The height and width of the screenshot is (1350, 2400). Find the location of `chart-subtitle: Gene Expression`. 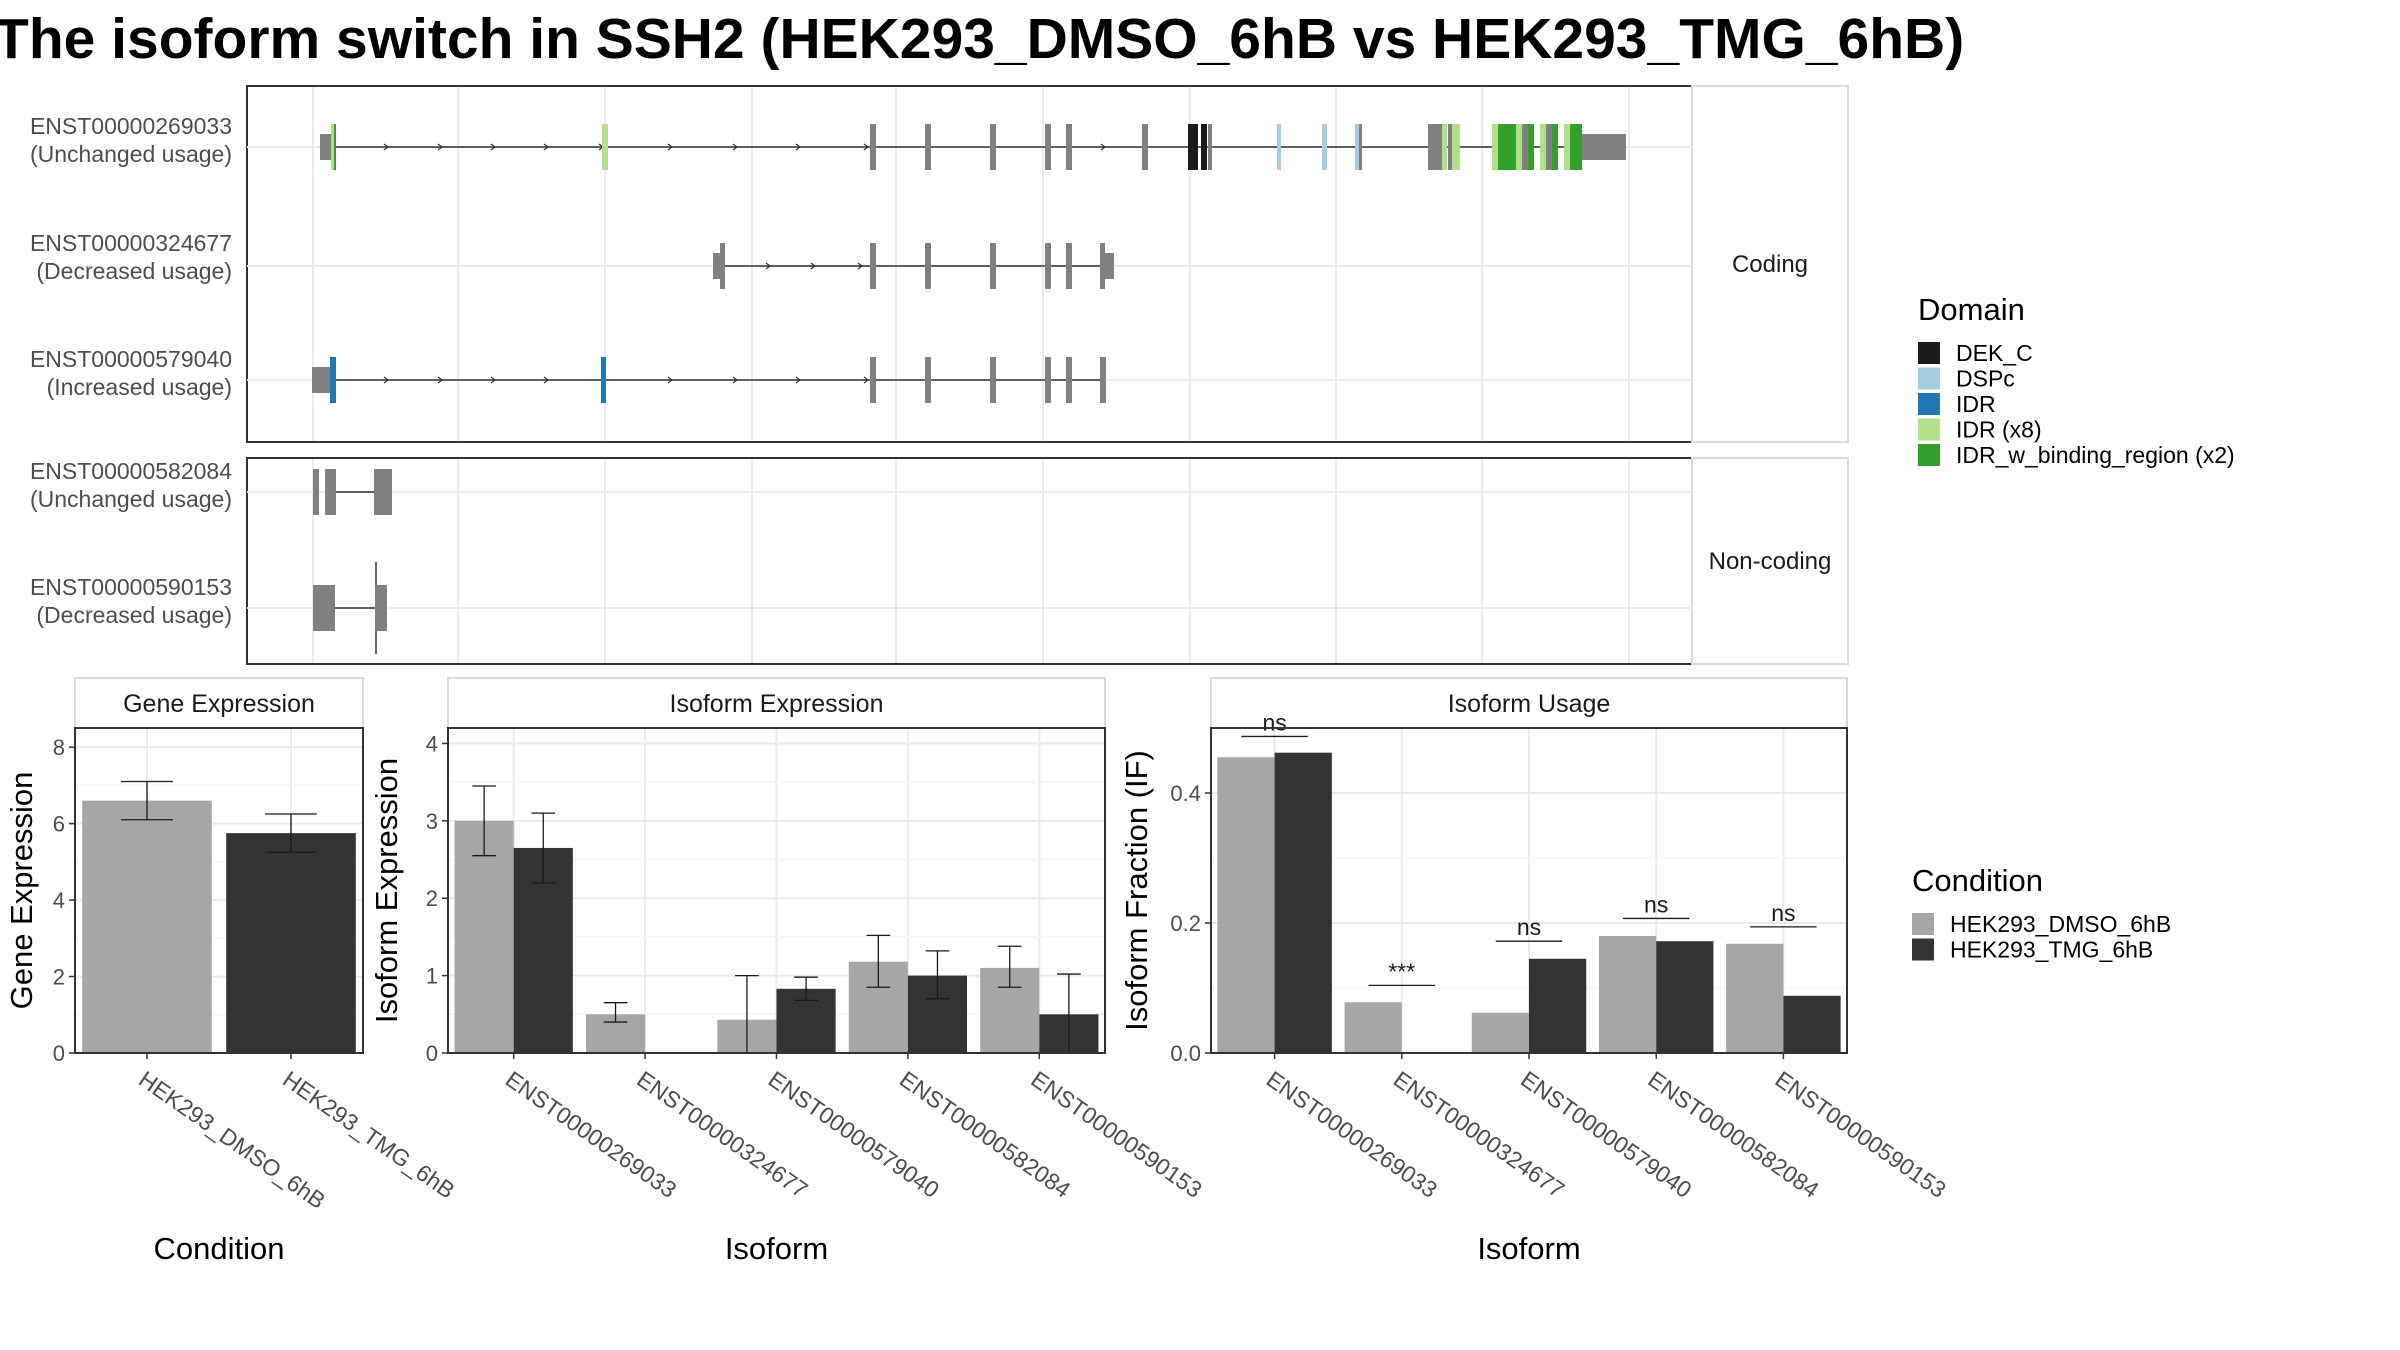

chart-subtitle: Gene Expression is located at coordinates (219, 704).